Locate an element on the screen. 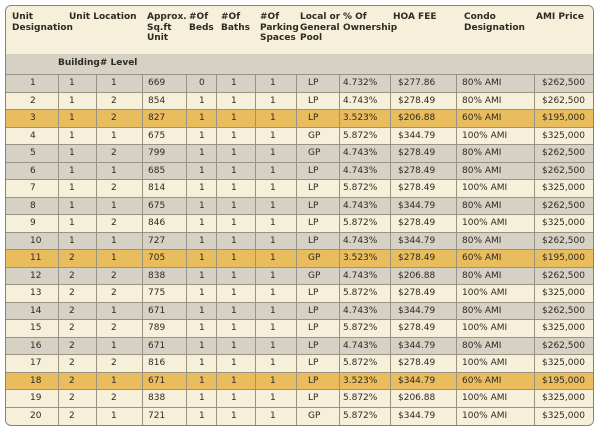  table-row: 18 2 1 671 1 1 1 LP 3.523% $344.79 60% AMI $195,000 is located at coordinates (299, 380).